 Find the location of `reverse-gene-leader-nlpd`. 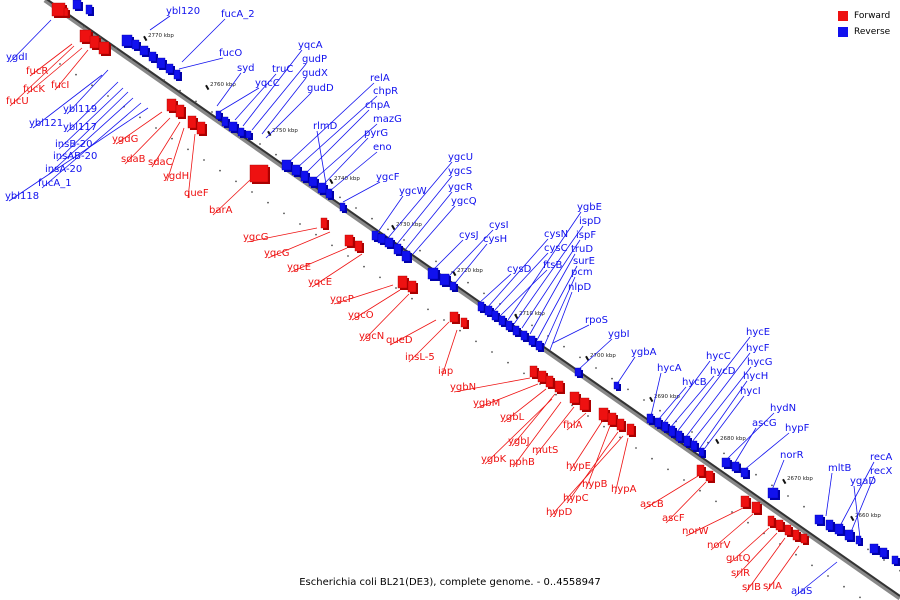

reverse-gene-leader-nlpd is located at coordinates (561, 321).